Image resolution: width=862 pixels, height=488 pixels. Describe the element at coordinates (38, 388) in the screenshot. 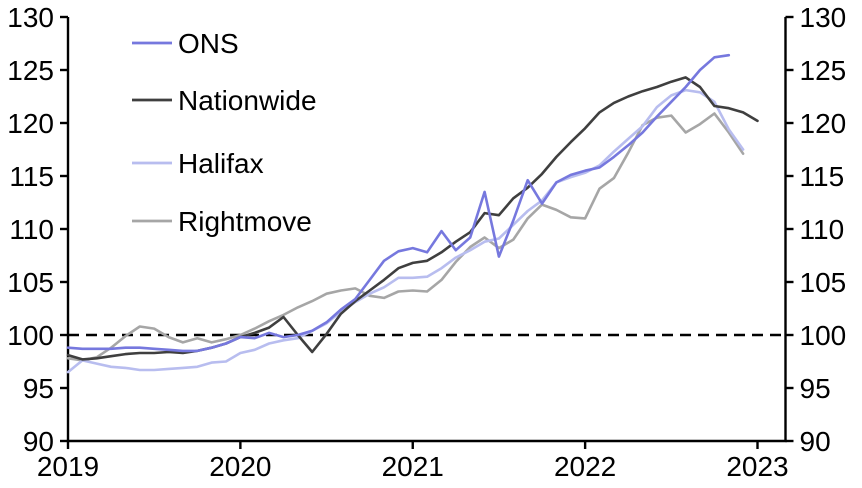

I see `y-axis-label-left: 95` at that location.